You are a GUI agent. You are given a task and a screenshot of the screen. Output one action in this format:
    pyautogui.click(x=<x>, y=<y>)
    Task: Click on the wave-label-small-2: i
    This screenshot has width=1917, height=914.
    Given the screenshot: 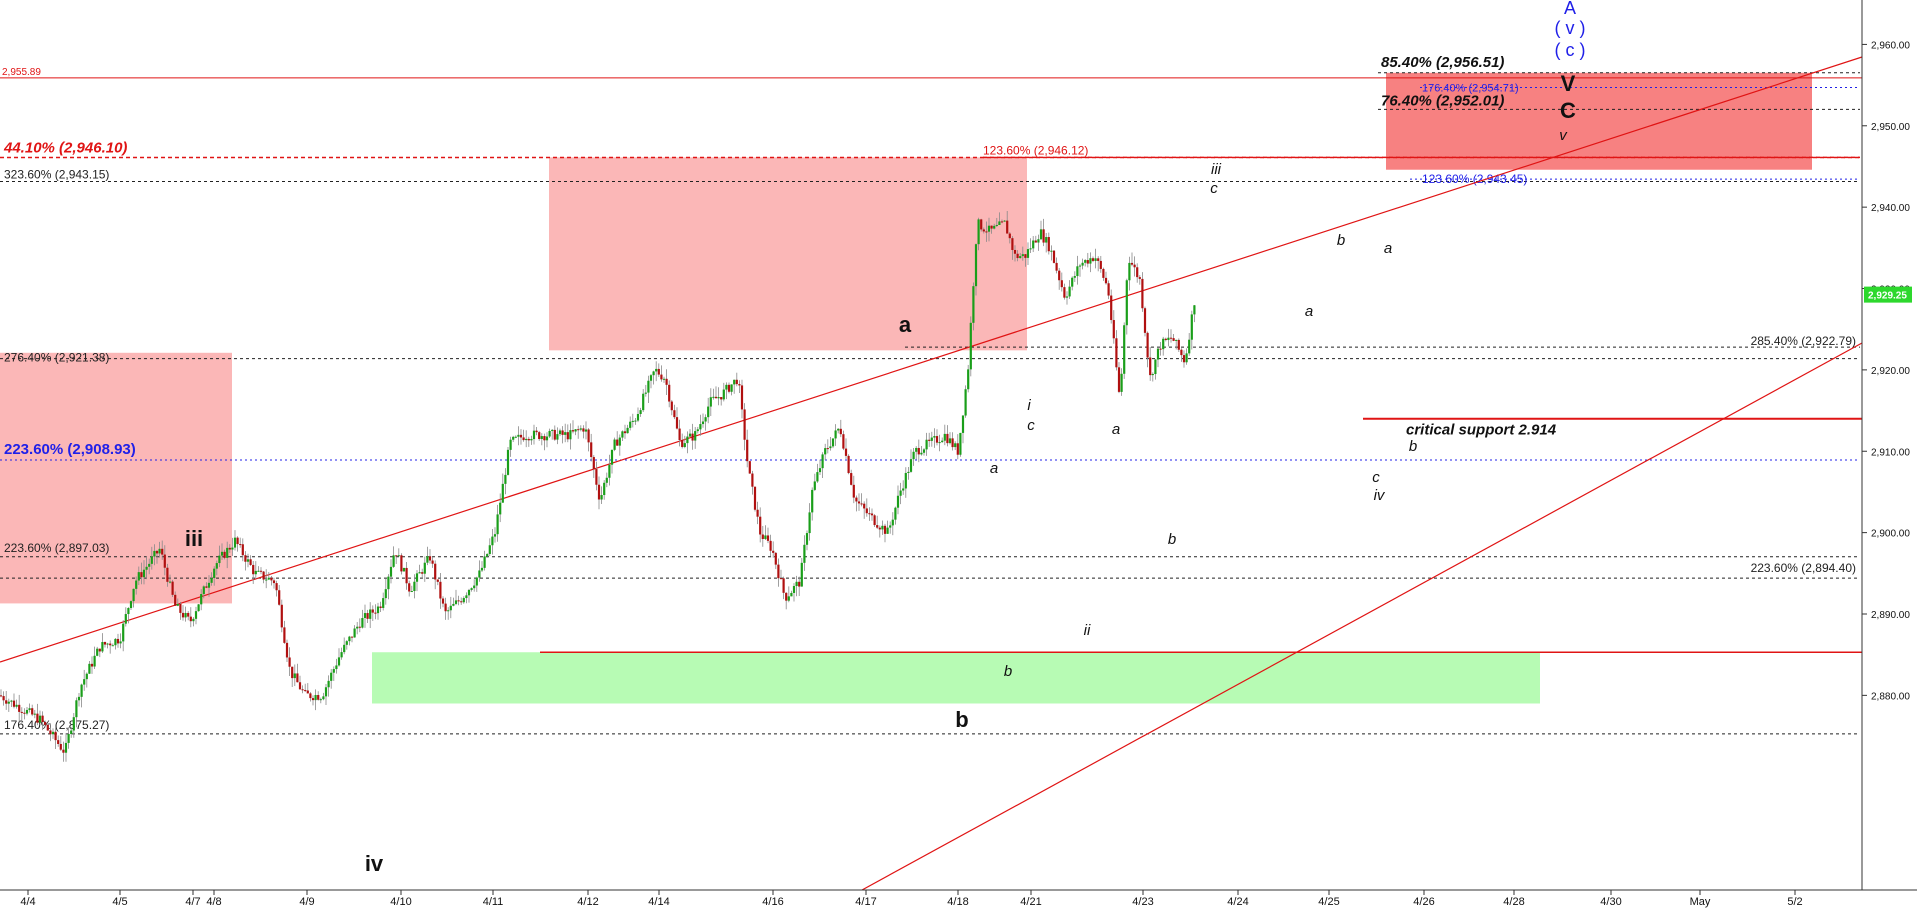 What is the action you would take?
    pyautogui.click(x=1029, y=405)
    